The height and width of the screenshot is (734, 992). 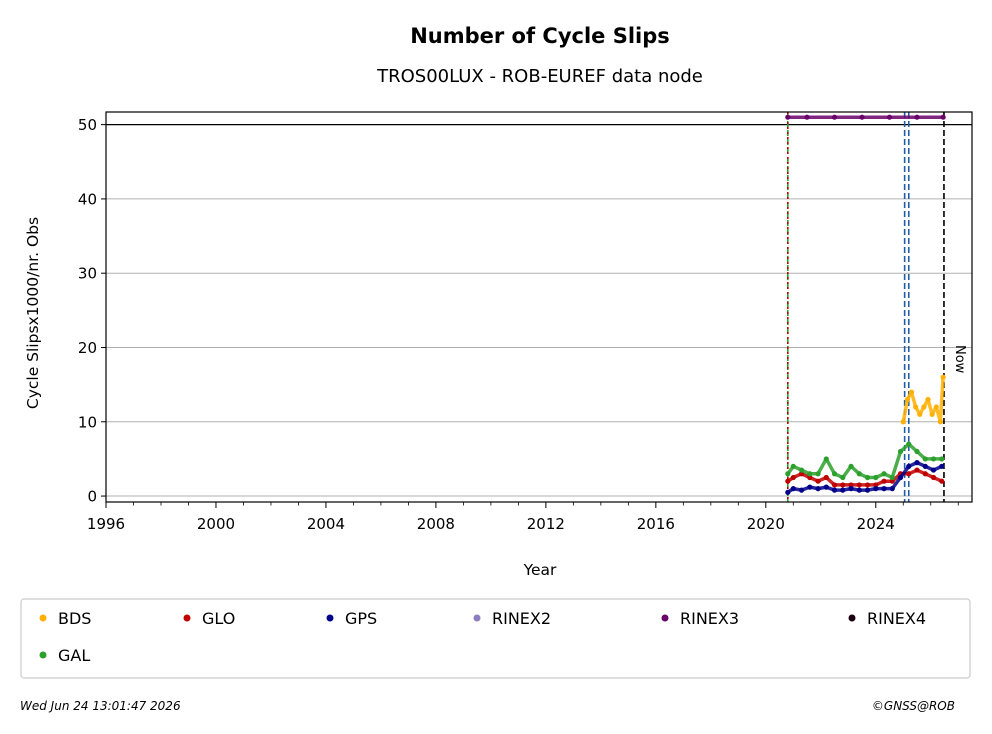 I want to click on x-tick-label: 2004, so click(x=326, y=524).